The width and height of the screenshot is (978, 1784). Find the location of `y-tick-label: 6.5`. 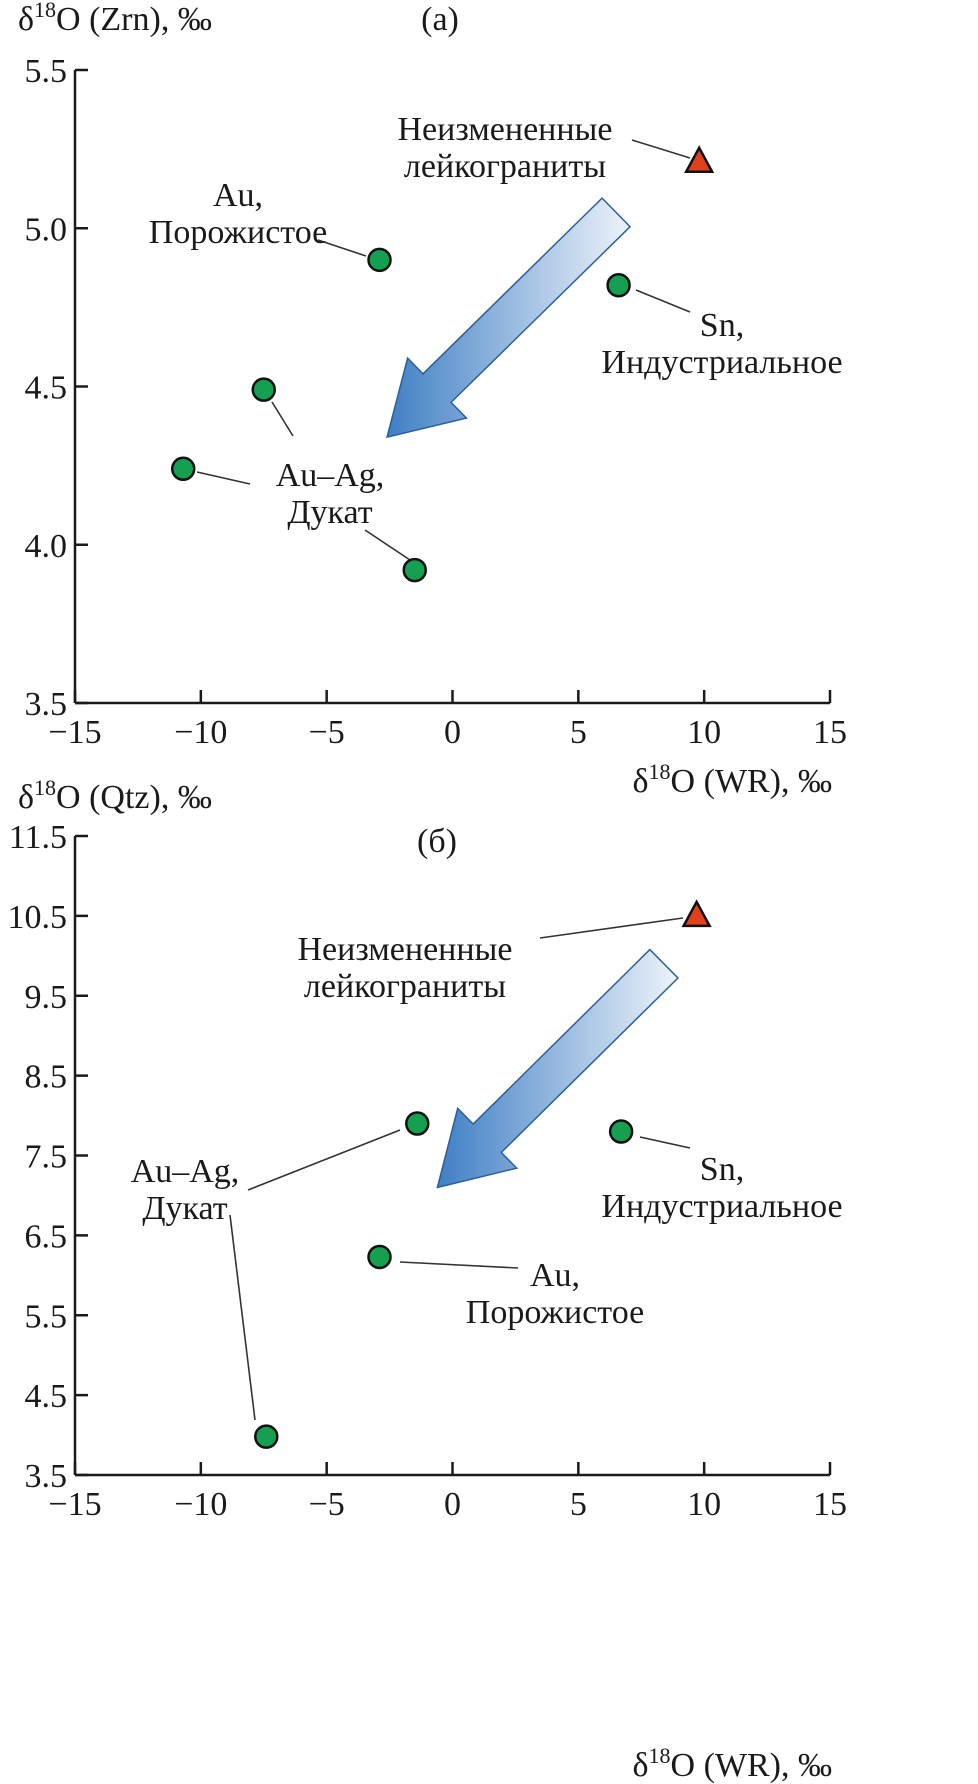

y-tick-label: 6.5 is located at coordinates (46, 1236).